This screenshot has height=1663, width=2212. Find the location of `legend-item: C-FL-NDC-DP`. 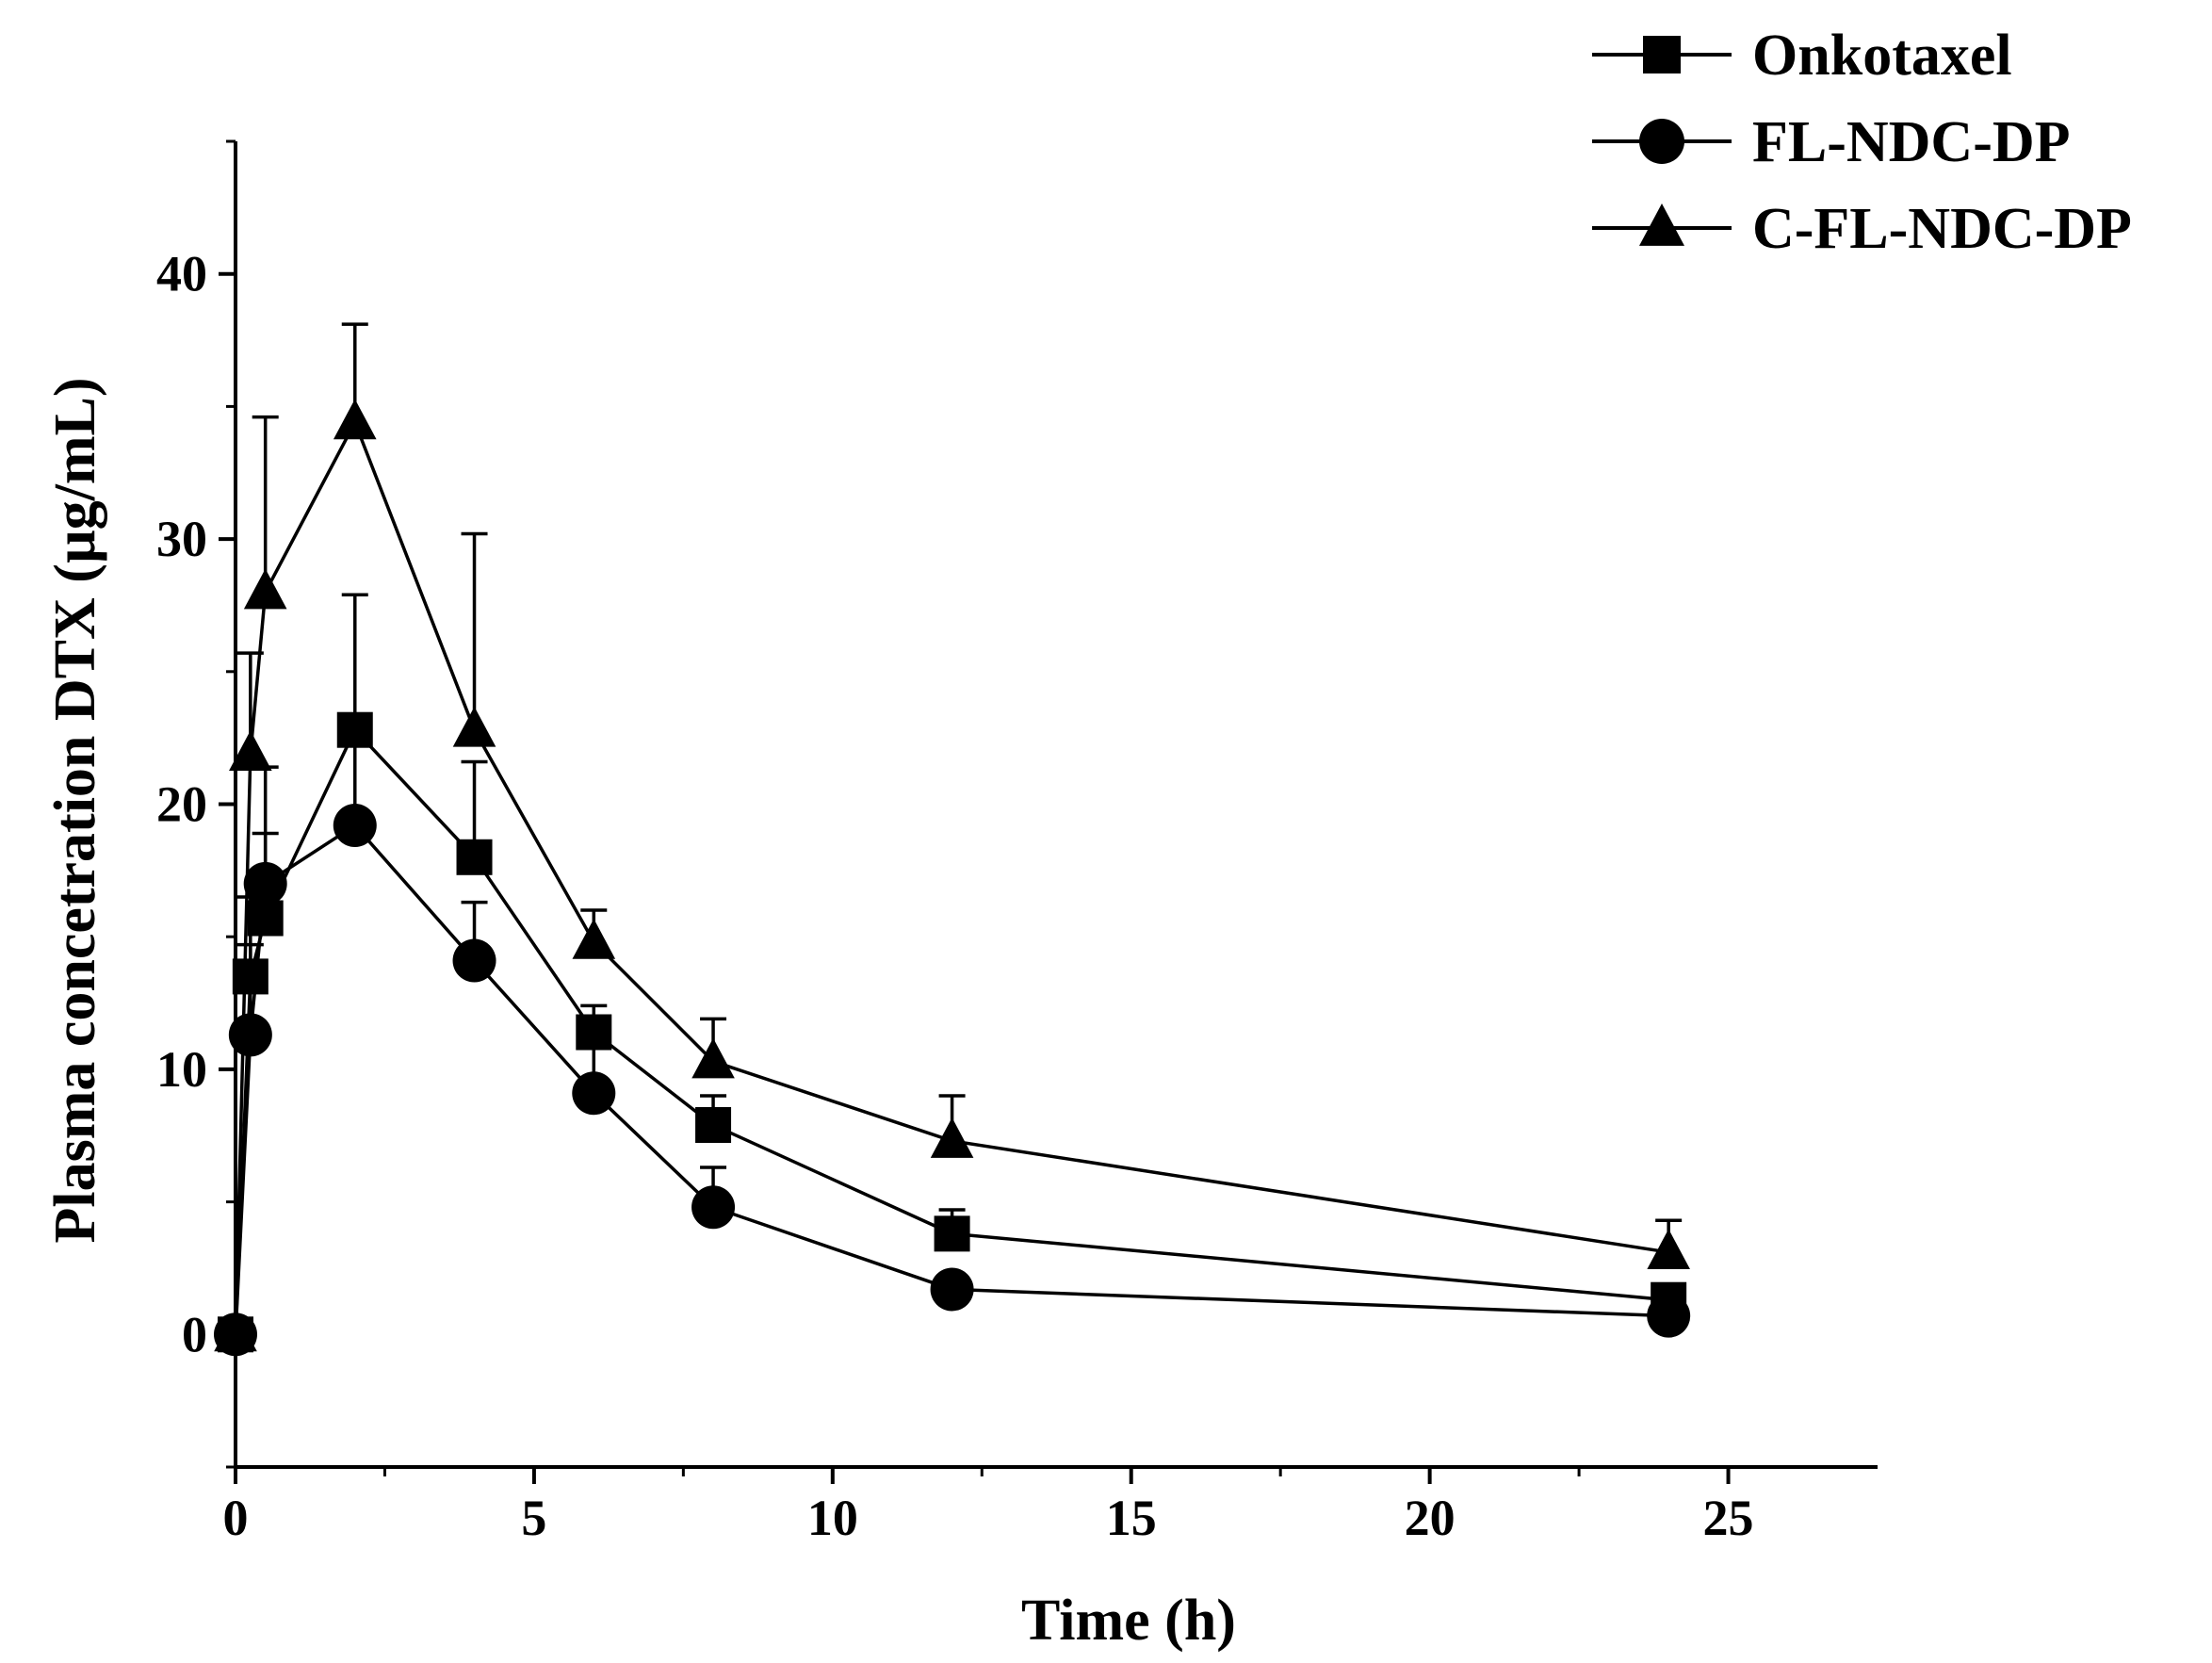

legend-item: C-FL-NDC-DP is located at coordinates (1862, 229).